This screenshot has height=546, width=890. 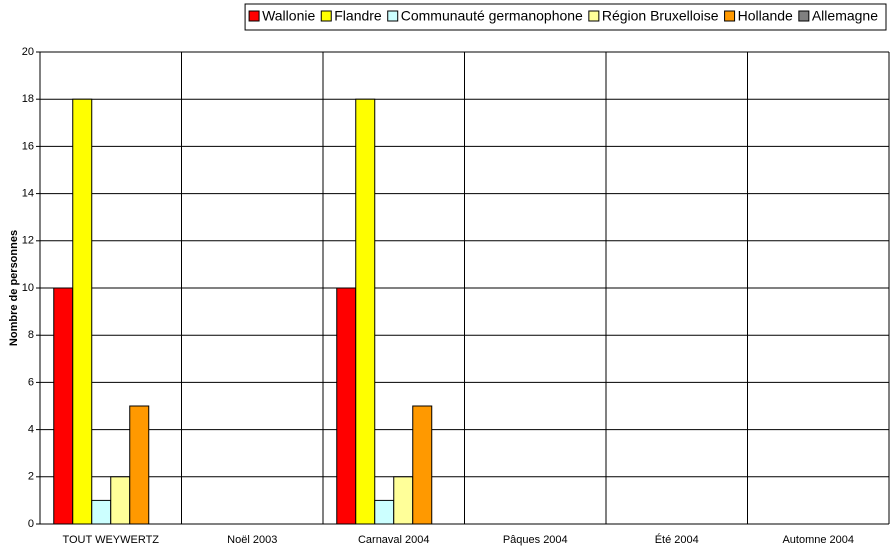 What do you see at coordinates (28, 288) in the screenshot?
I see `y-tick-label: 10` at bounding box center [28, 288].